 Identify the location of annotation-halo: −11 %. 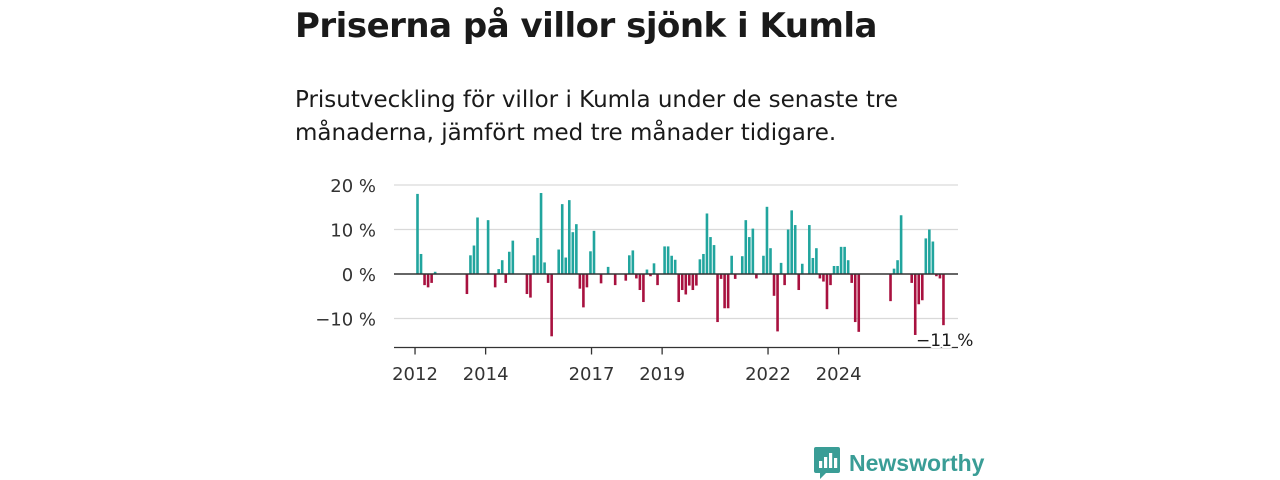
(944, 341).